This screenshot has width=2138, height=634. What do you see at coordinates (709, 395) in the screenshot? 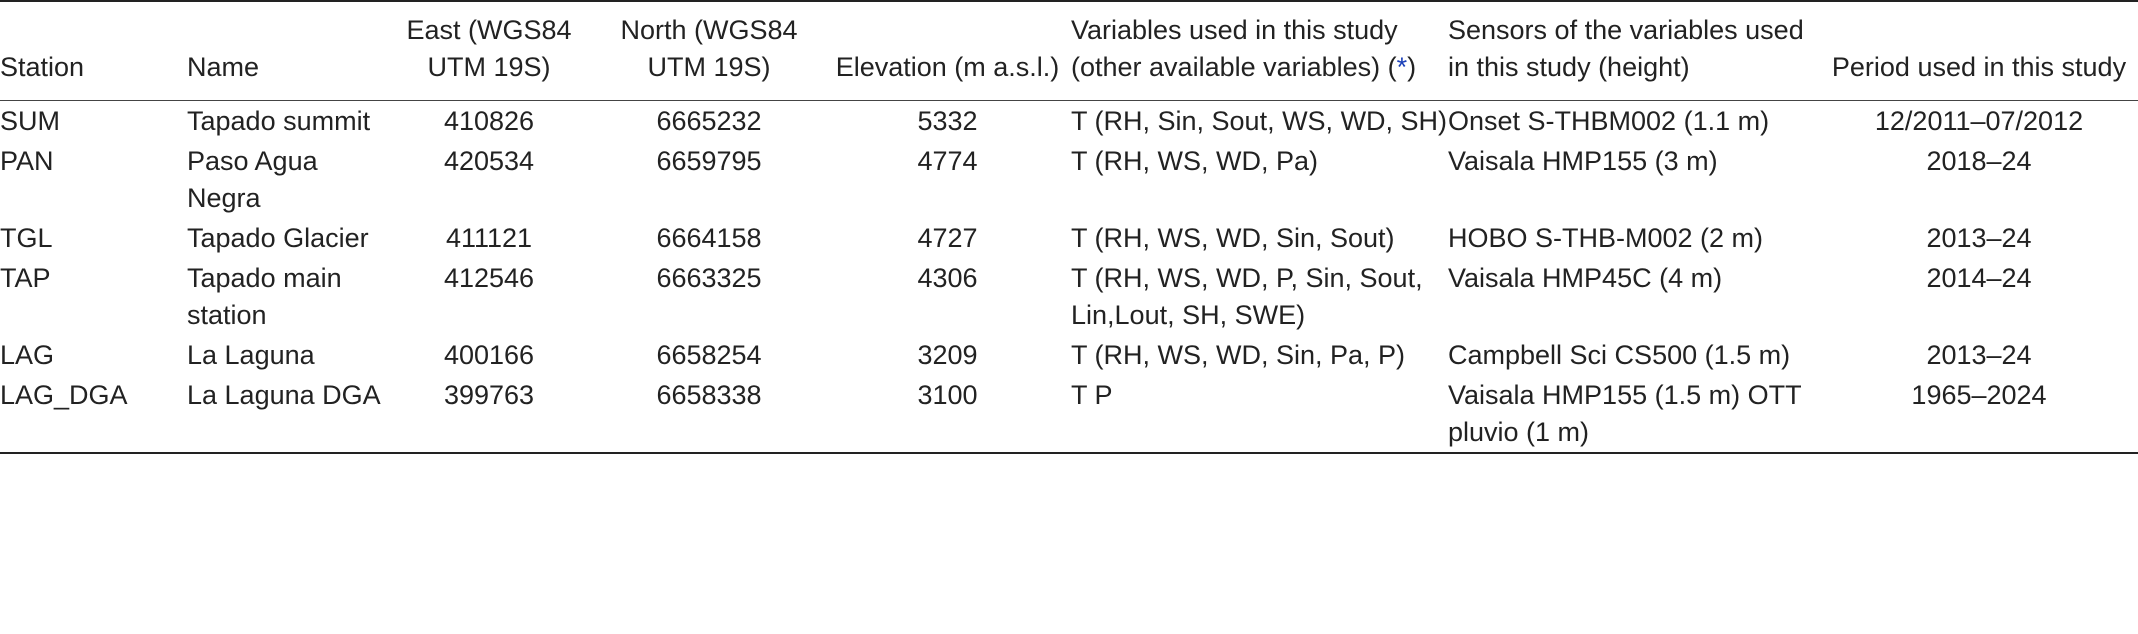
I see `cell-north: 6658338` at bounding box center [709, 395].